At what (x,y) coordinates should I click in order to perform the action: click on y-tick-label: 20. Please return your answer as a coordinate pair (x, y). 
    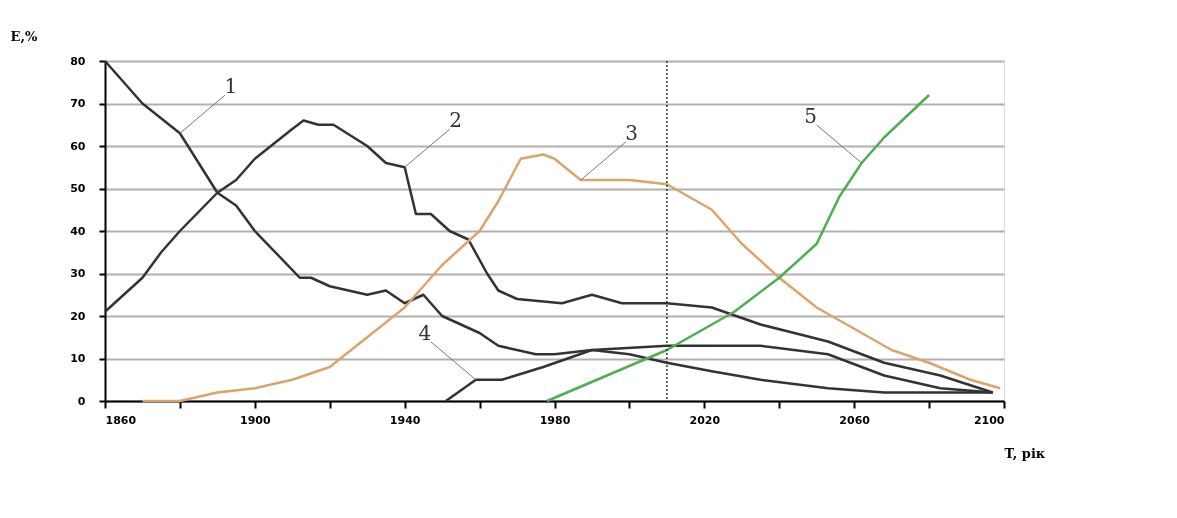
    Looking at the image, I should click on (78, 316).